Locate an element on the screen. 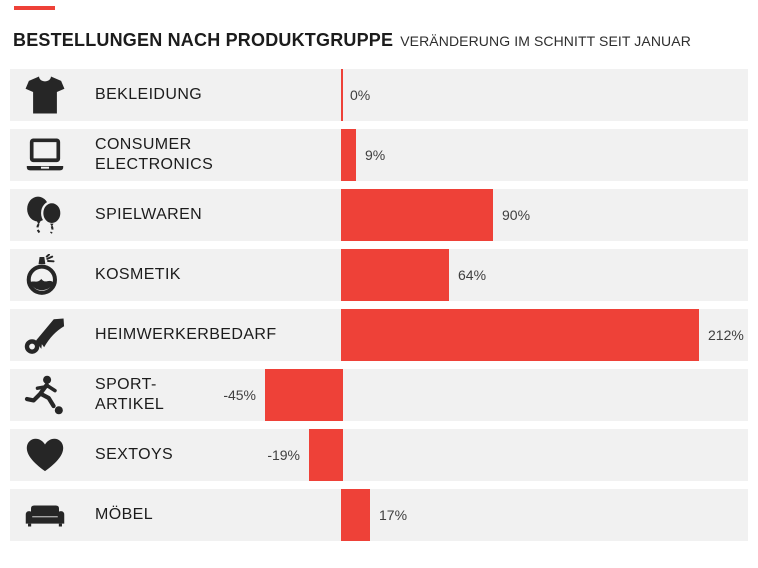 The width and height of the screenshot is (758, 568). accent-dash is located at coordinates (34, 8).